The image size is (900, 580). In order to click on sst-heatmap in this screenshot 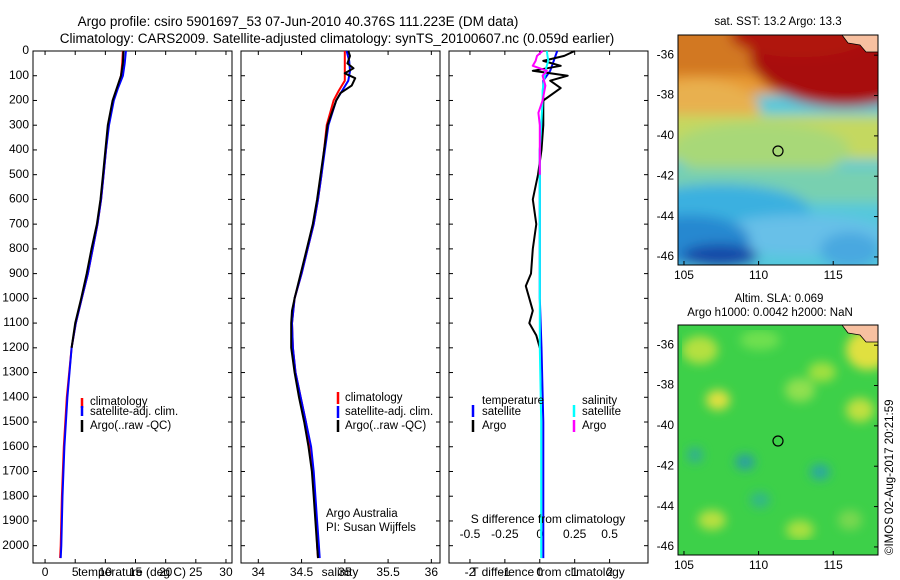, I will do `click(778, 150)`.